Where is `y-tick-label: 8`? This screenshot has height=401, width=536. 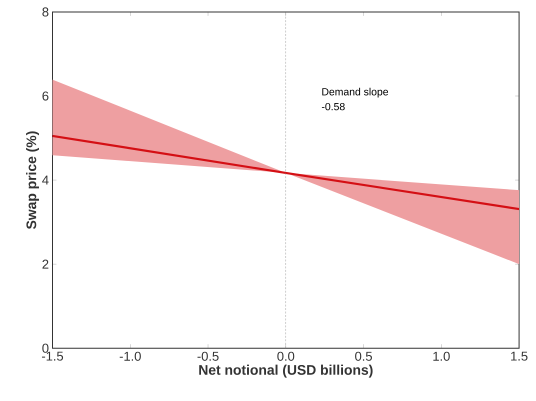 y-tick-label: 8 is located at coordinates (45, 12).